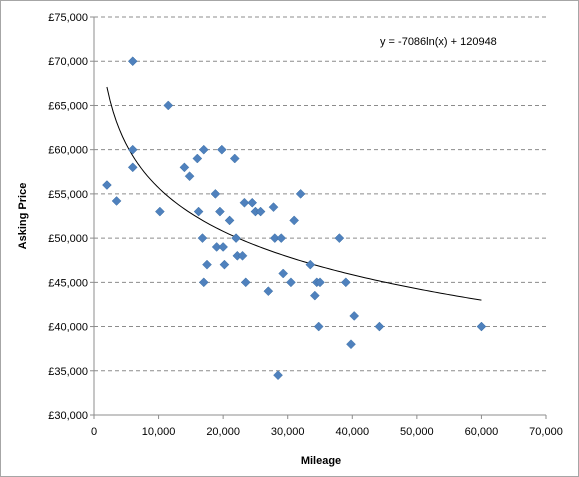 The width and height of the screenshot is (579, 477). What do you see at coordinates (68, 372) in the screenshot?
I see `y-tick-label: £35,000` at bounding box center [68, 372].